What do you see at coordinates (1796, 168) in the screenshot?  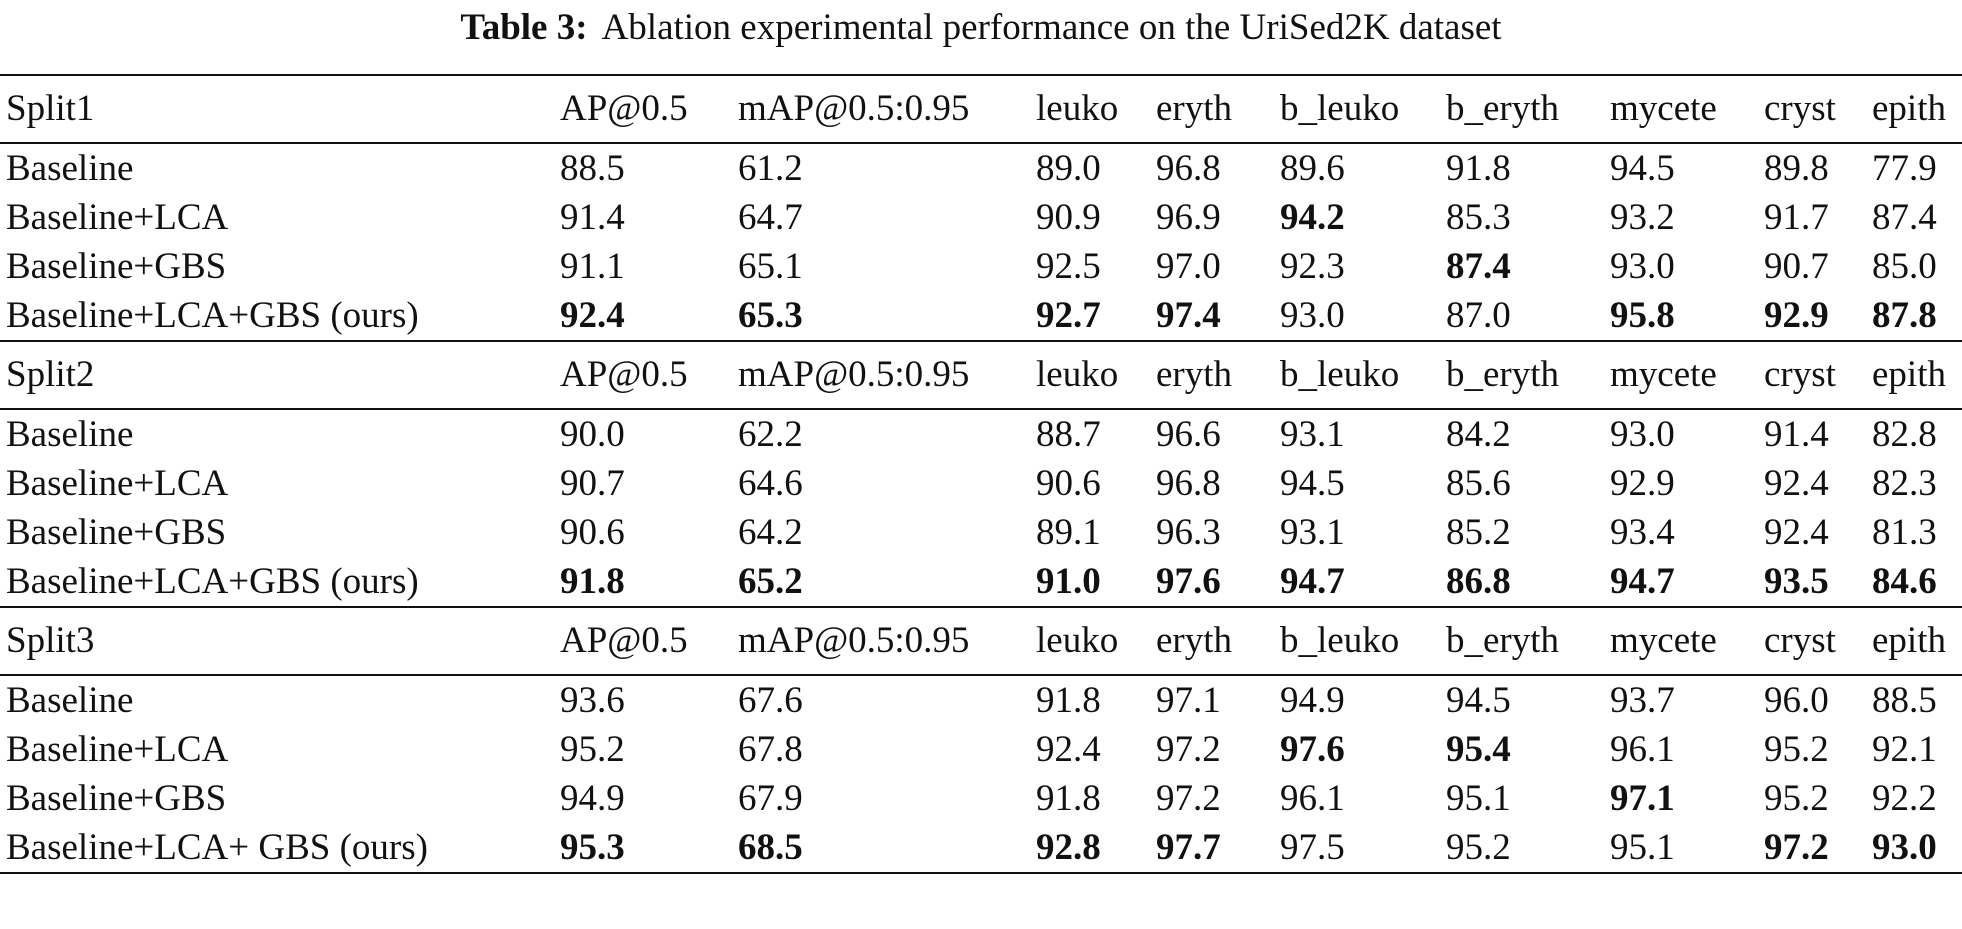 I see `metric-value: 89.8` at bounding box center [1796, 168].